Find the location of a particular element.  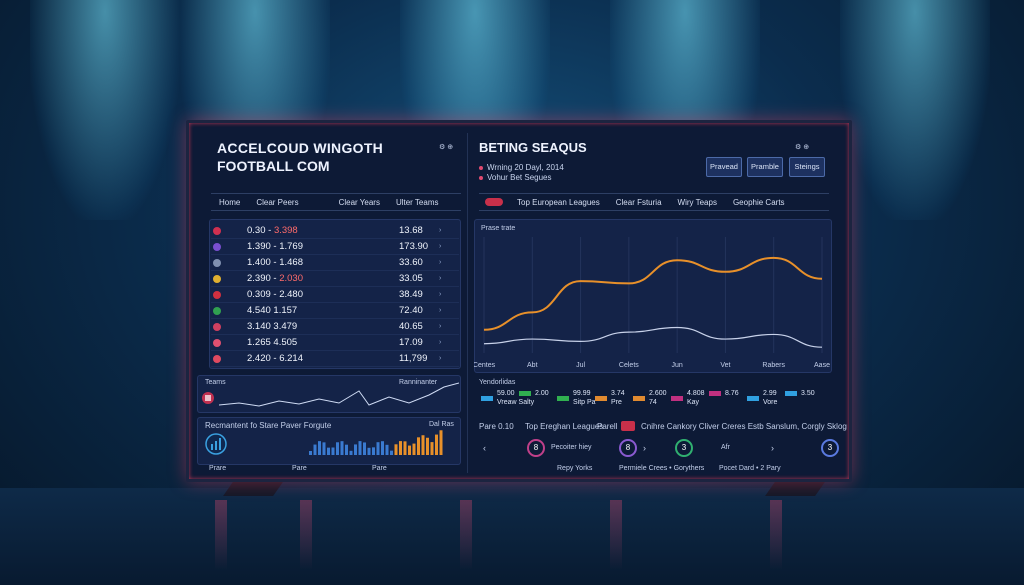

badge-icon is located at coordinates (208, 398).